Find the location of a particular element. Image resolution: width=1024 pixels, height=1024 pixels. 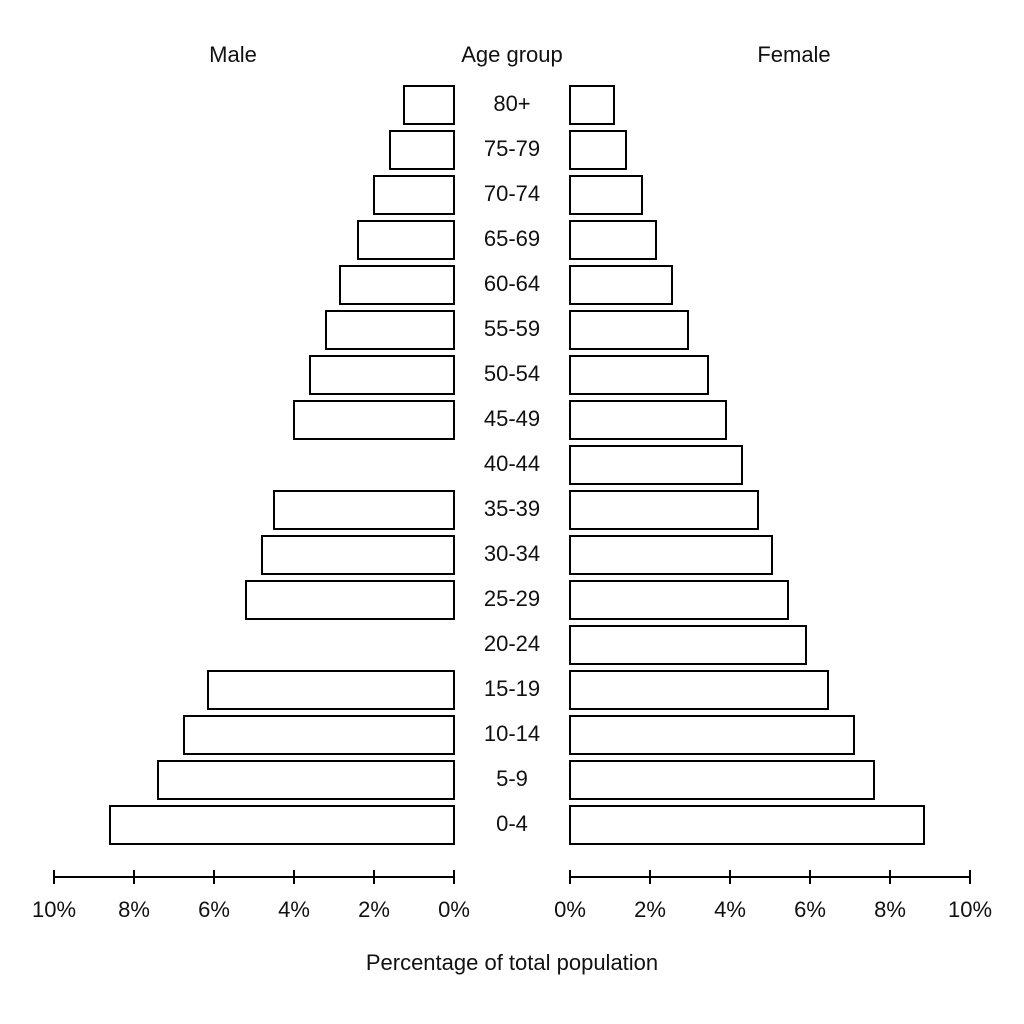

category-label: 70-74 is located at coordinates (512, 193).